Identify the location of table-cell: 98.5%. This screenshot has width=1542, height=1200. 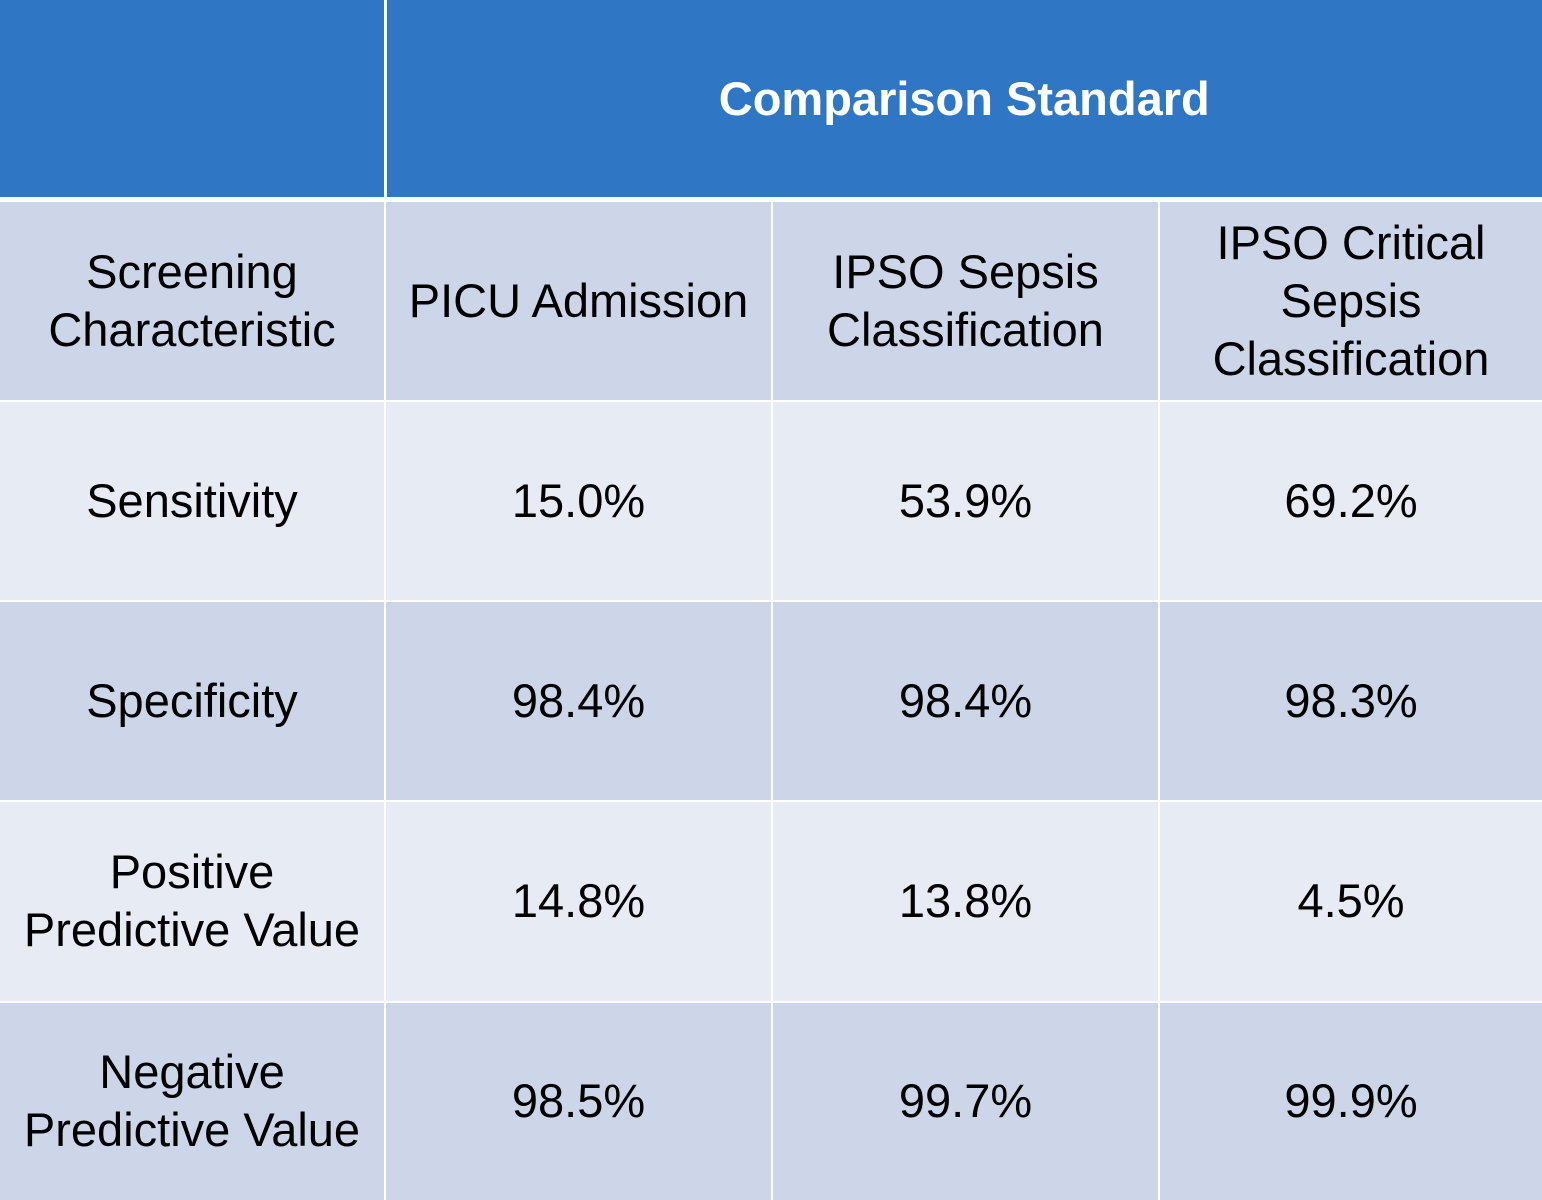
(578, 1100).